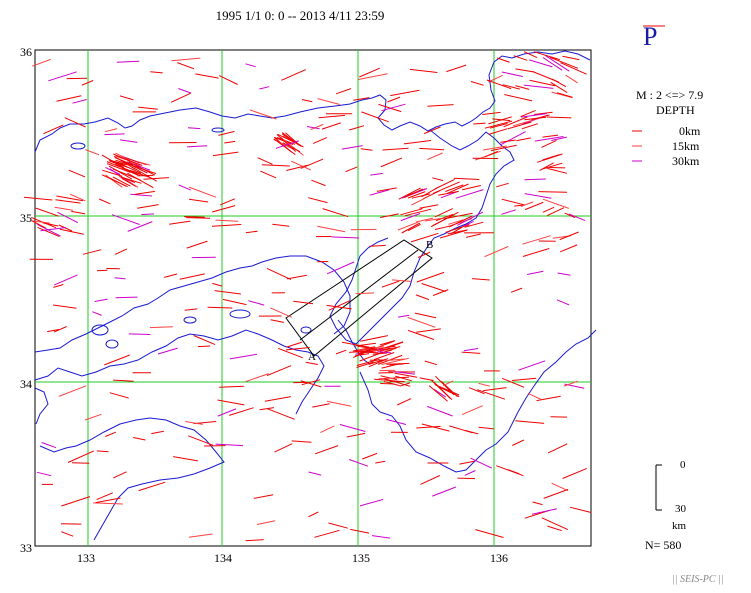  I want to click on map-title: 1995 1/1 0: 0 -- 2013 4/11 23:59, so click(300, 15).